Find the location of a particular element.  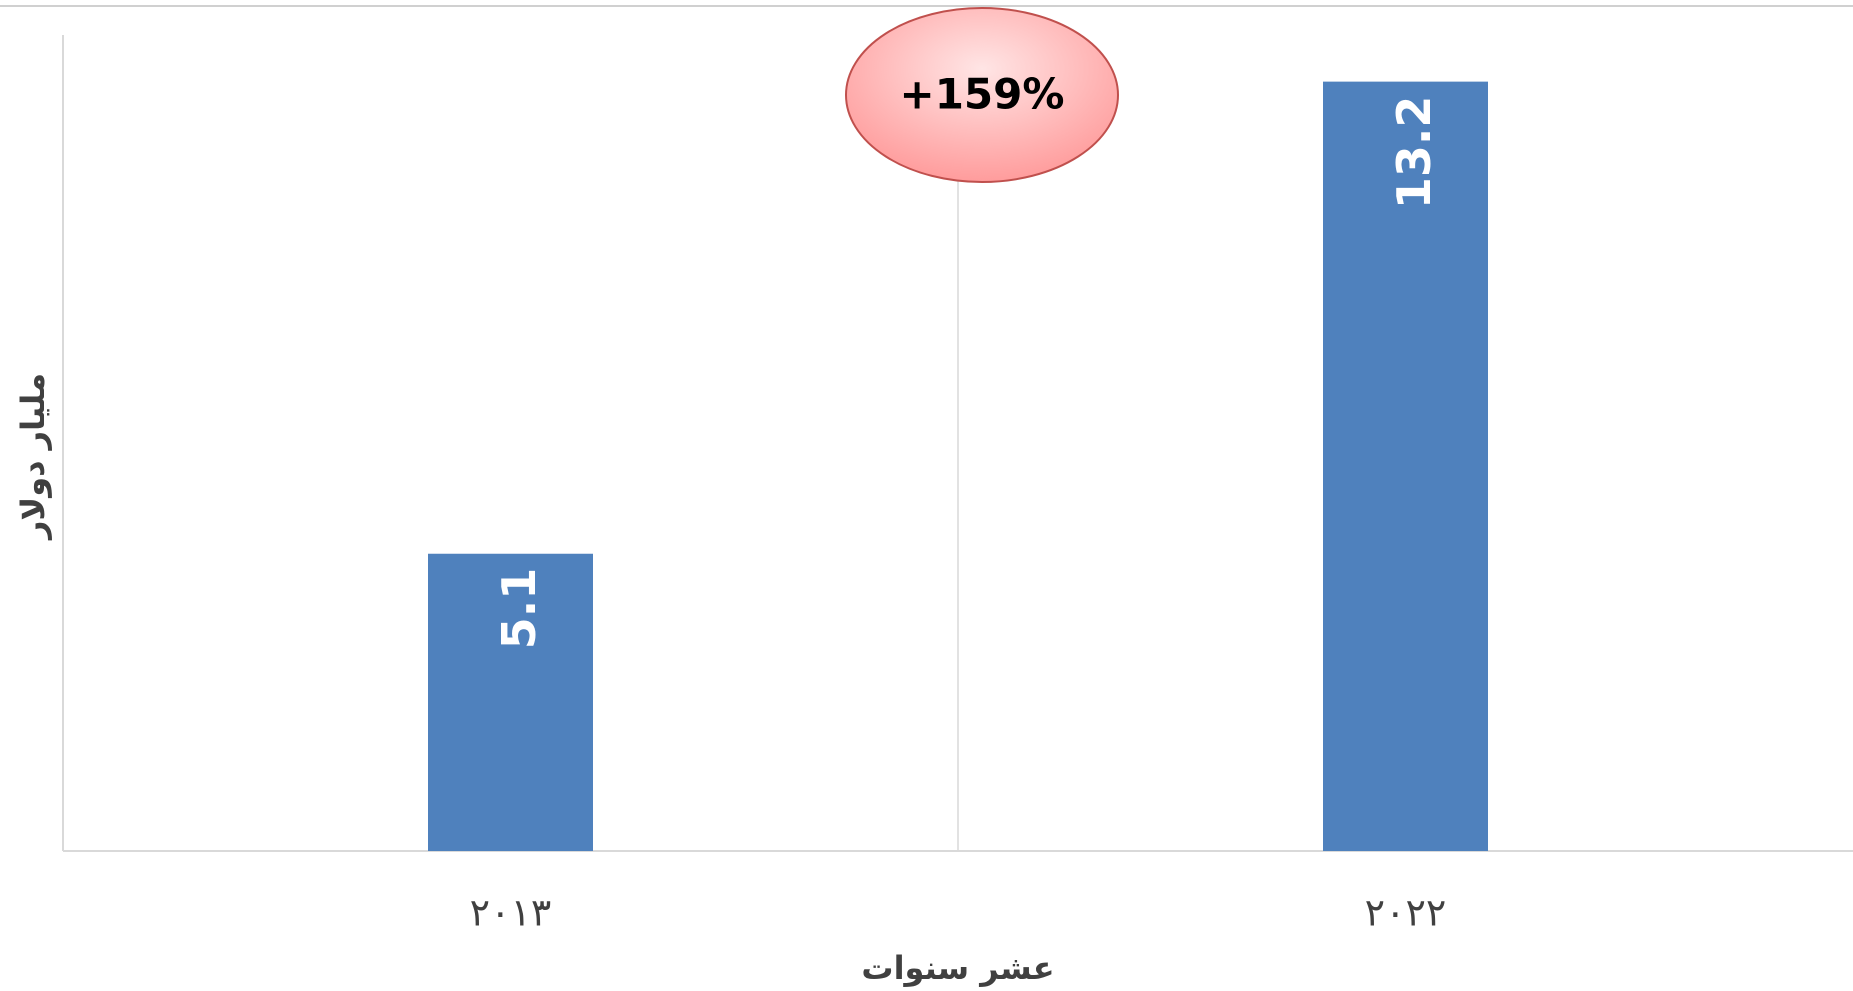

annotation: +159% is located at coordinates (982, 94).